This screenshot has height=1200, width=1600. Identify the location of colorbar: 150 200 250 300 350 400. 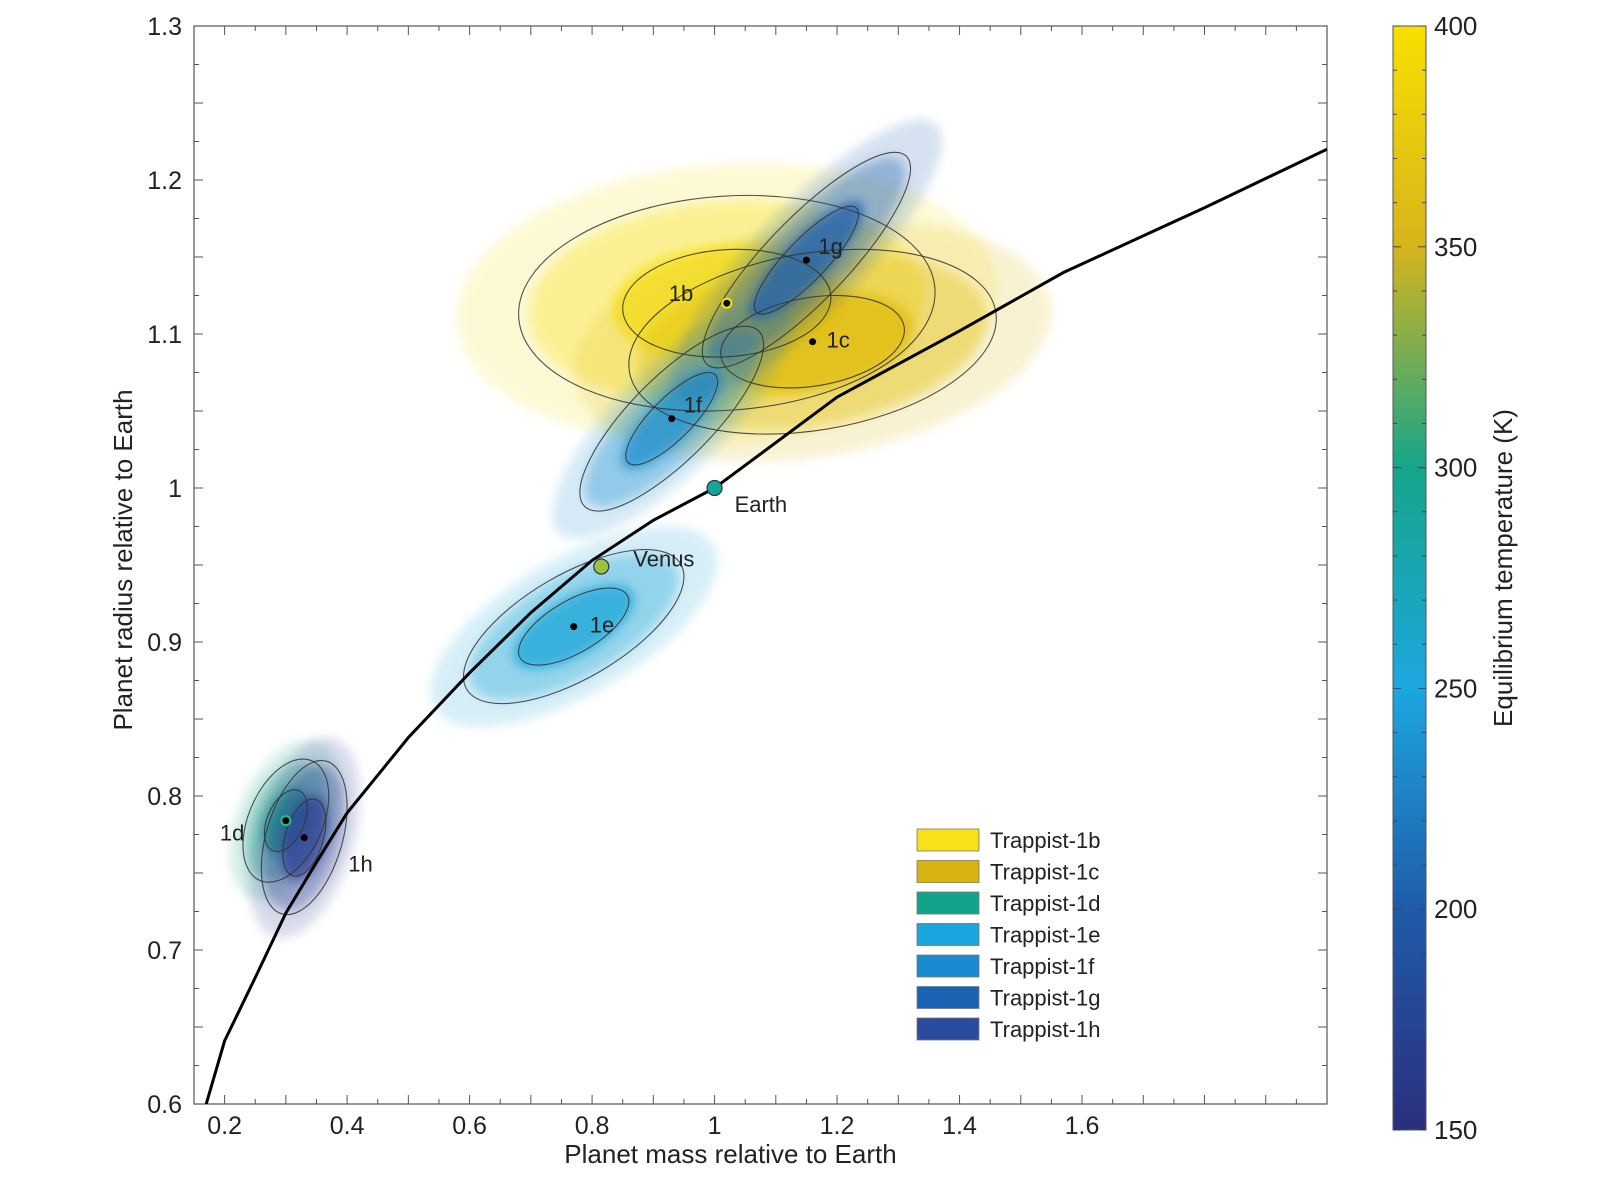
(1434, 578).